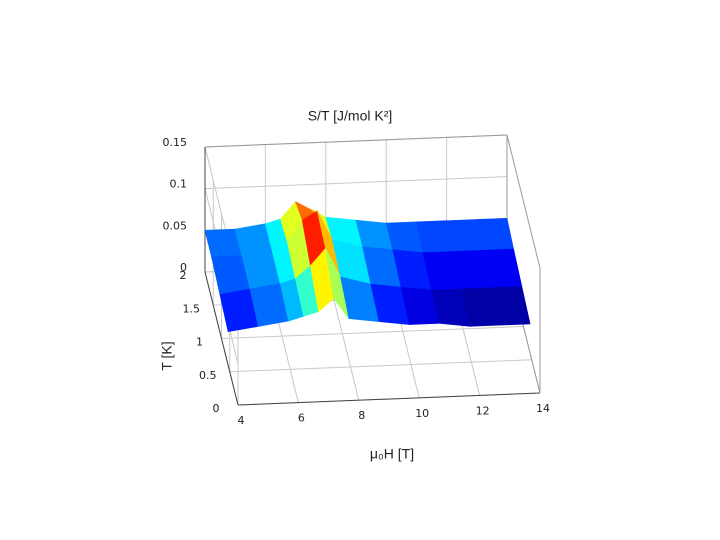 The image size is (720, 540). Describe the element at coordinates (208, 375) in the screenshot. I see `y-tick-label: 0.5` at that location.